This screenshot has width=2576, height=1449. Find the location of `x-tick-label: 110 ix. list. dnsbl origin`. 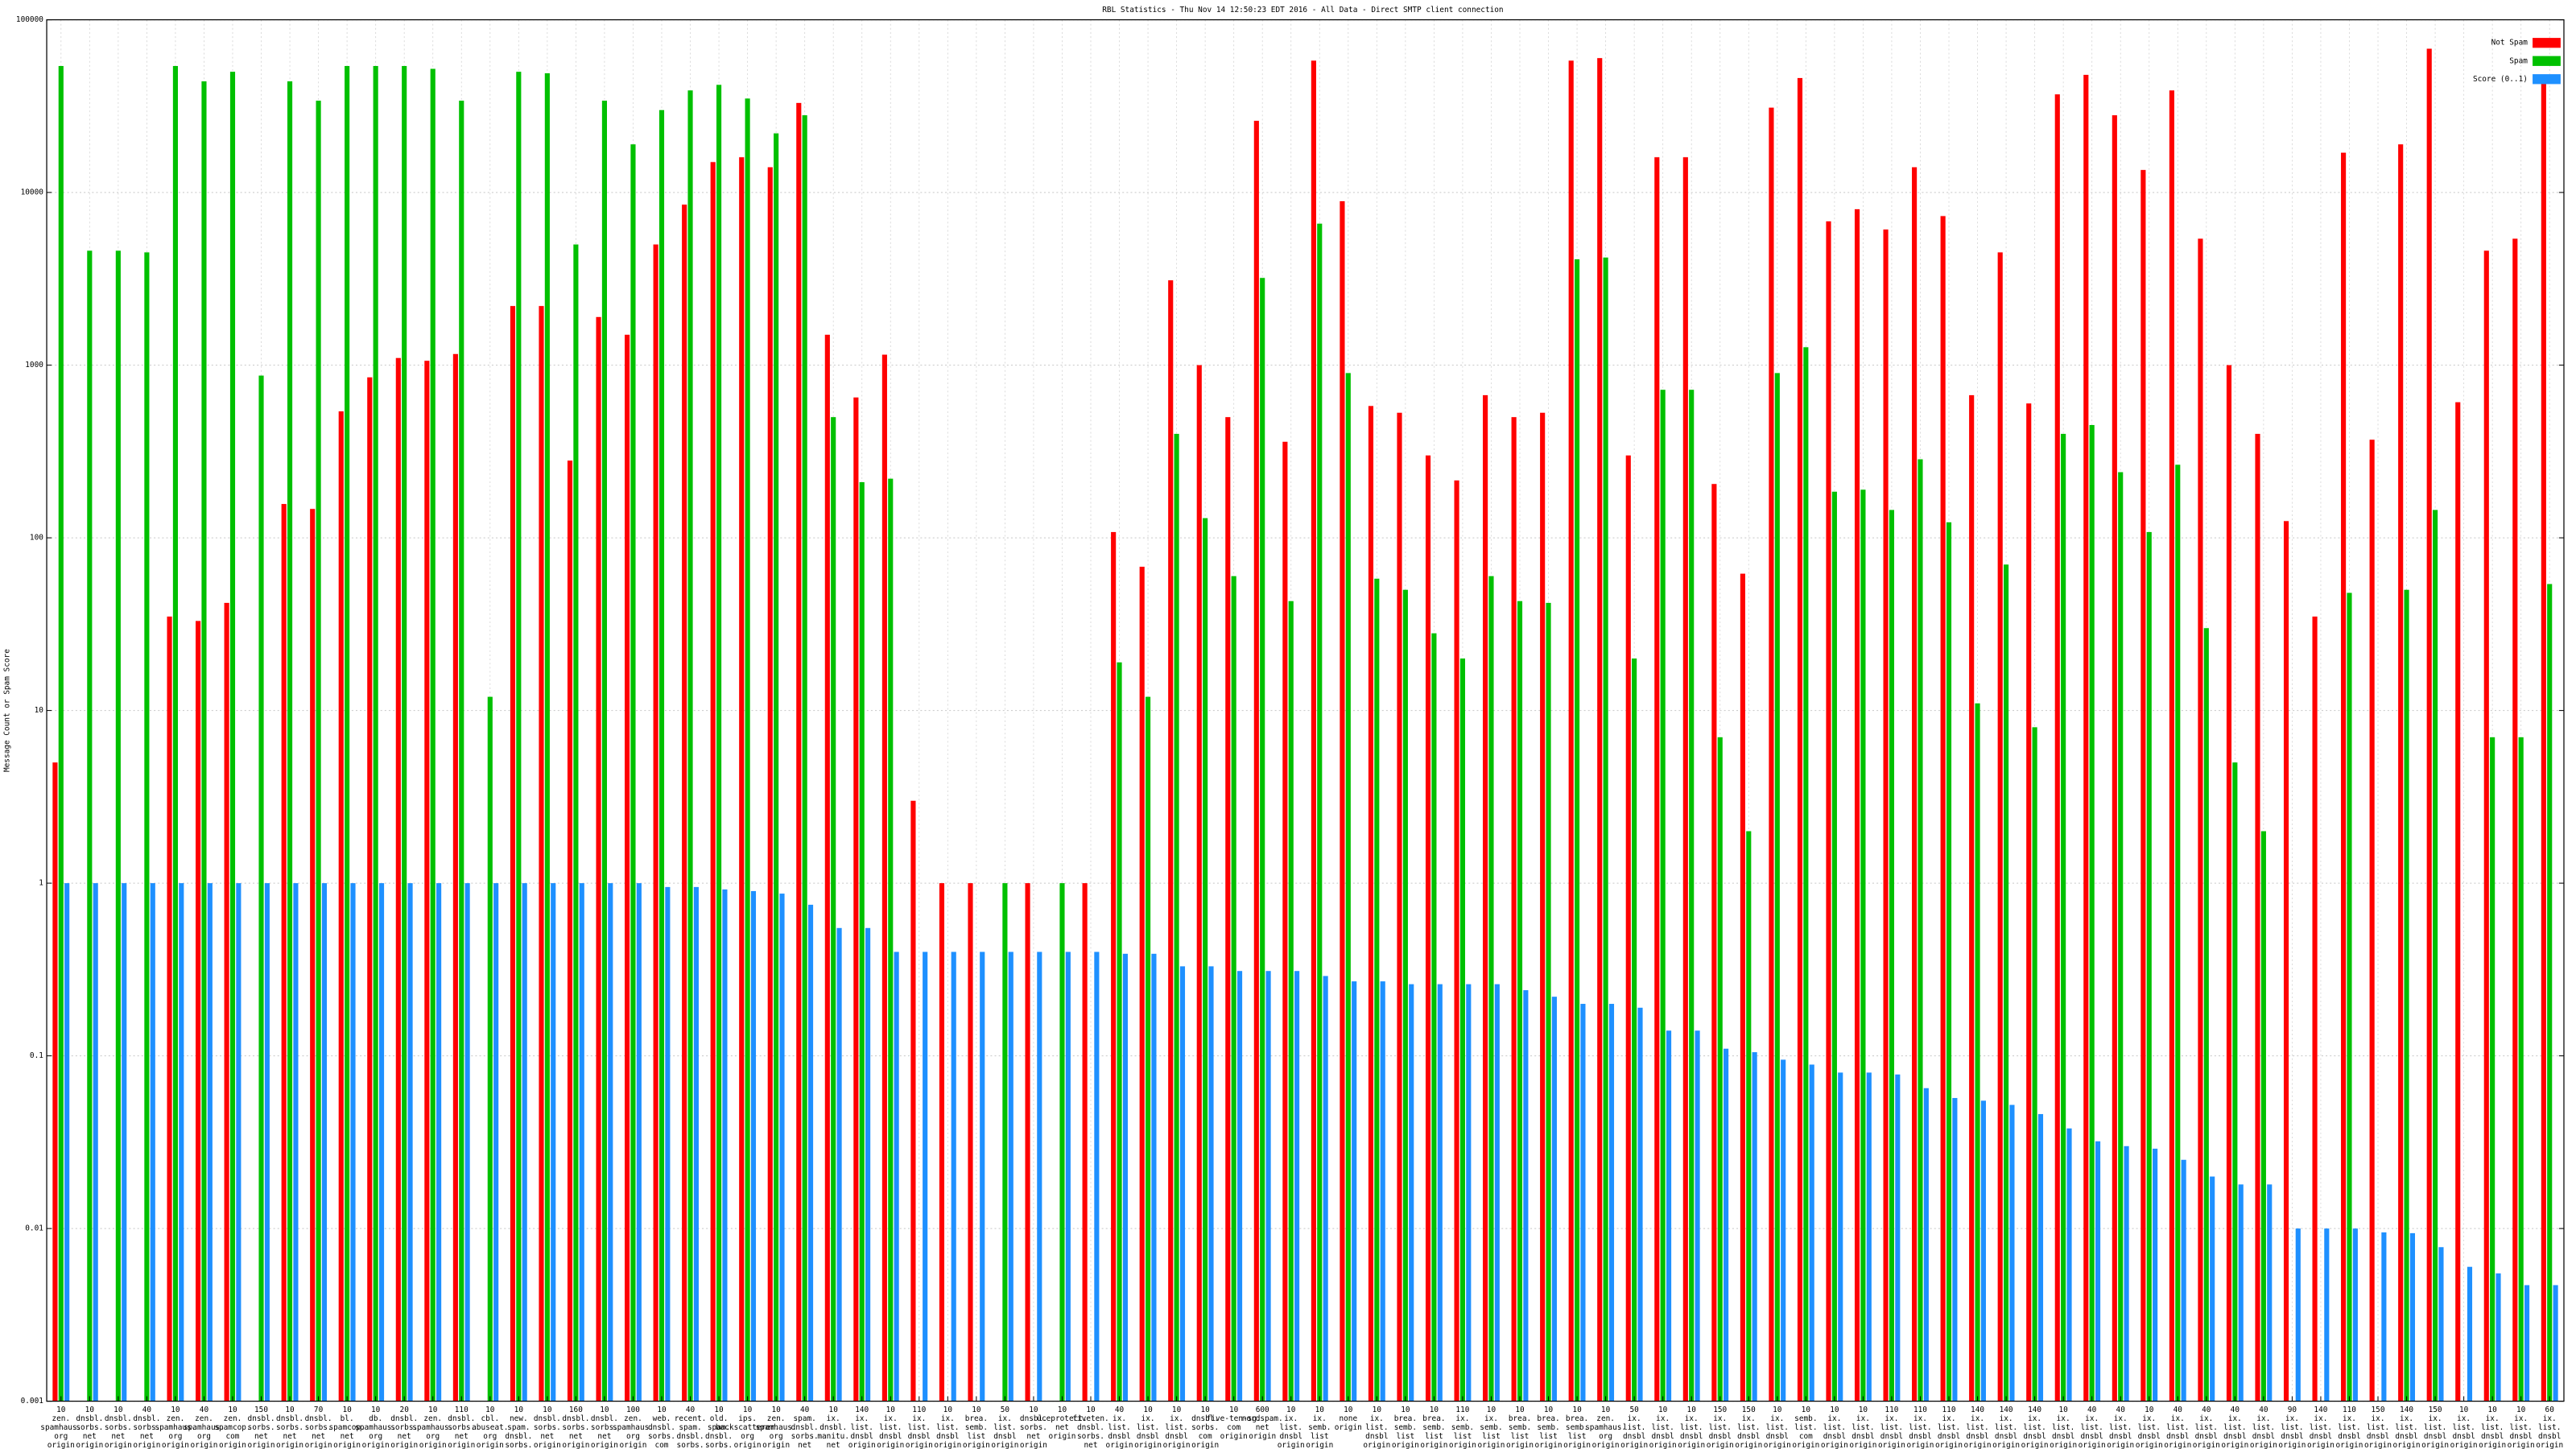

x-tick-label: 110 ix. list. dnsbl origin is located at coordinates (1891, 1427).